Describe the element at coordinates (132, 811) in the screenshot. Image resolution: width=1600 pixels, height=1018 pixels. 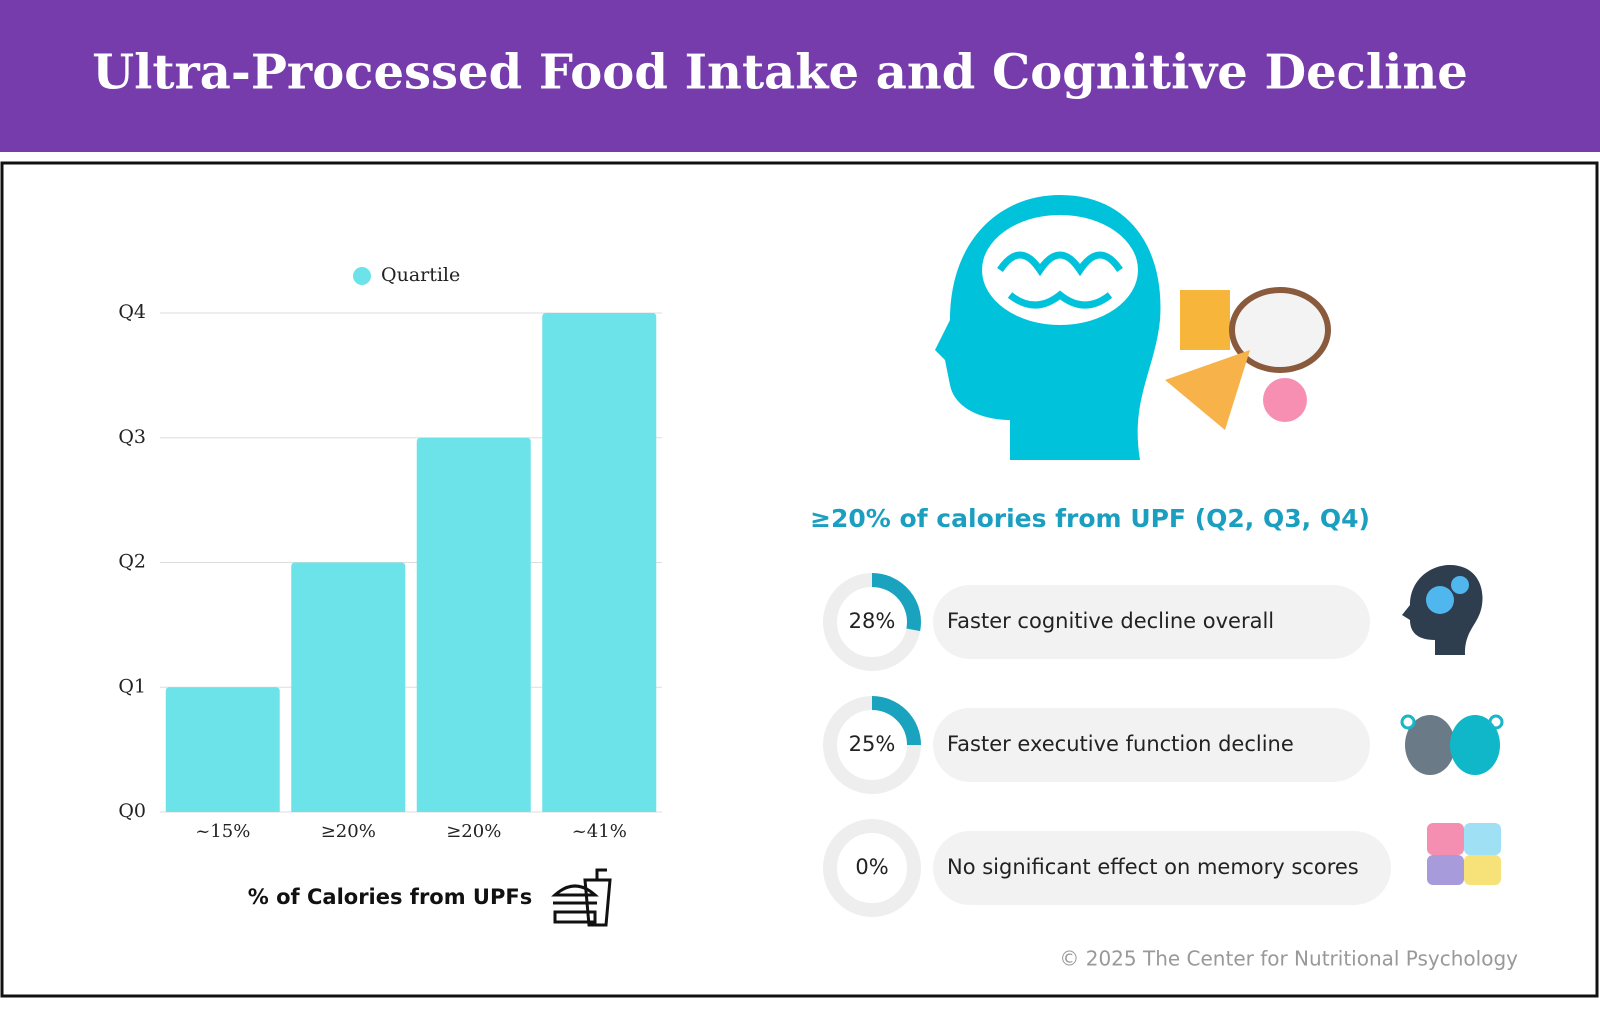
I see `y-tick-label: Q0` at that location.